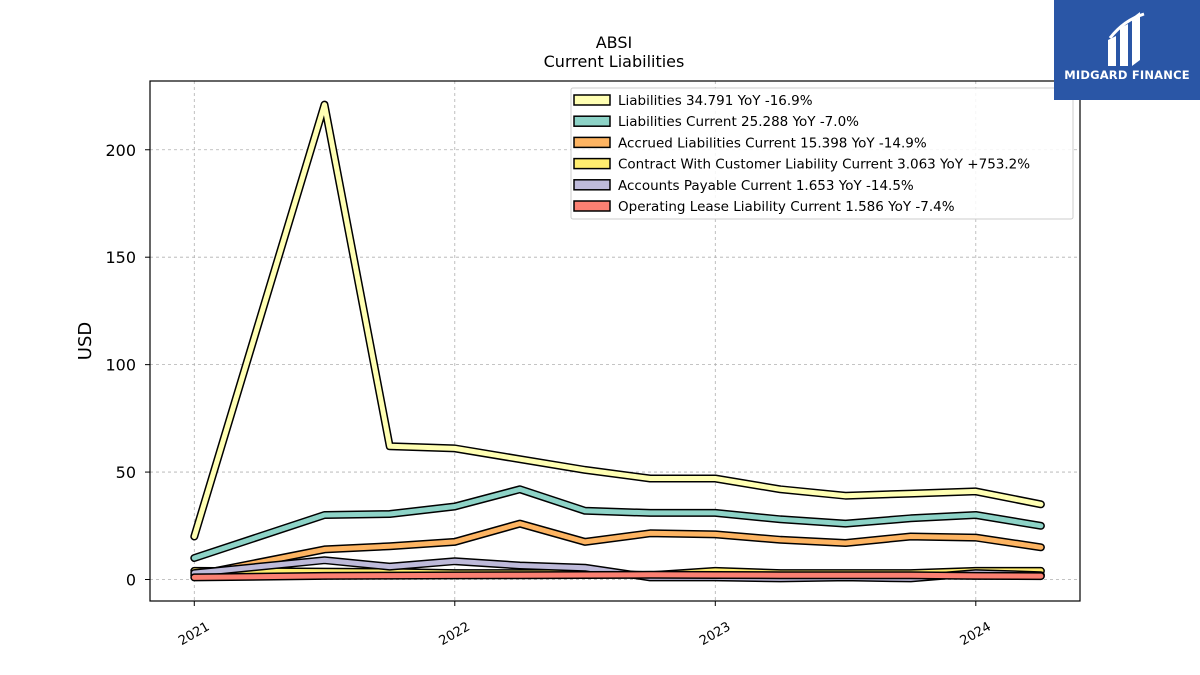 The height and width of the screenshot is (675, 1200). Describe the element at coordinates (614, 42) in the screenshot. I see `chart-title: ABSI` at that location.